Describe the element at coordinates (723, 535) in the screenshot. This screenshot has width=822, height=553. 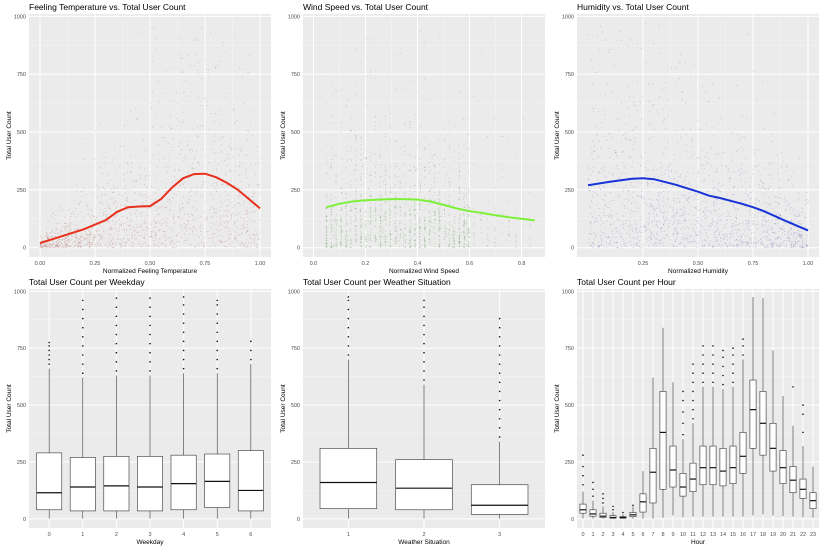
I see `x-tick-label: 14` at that location.